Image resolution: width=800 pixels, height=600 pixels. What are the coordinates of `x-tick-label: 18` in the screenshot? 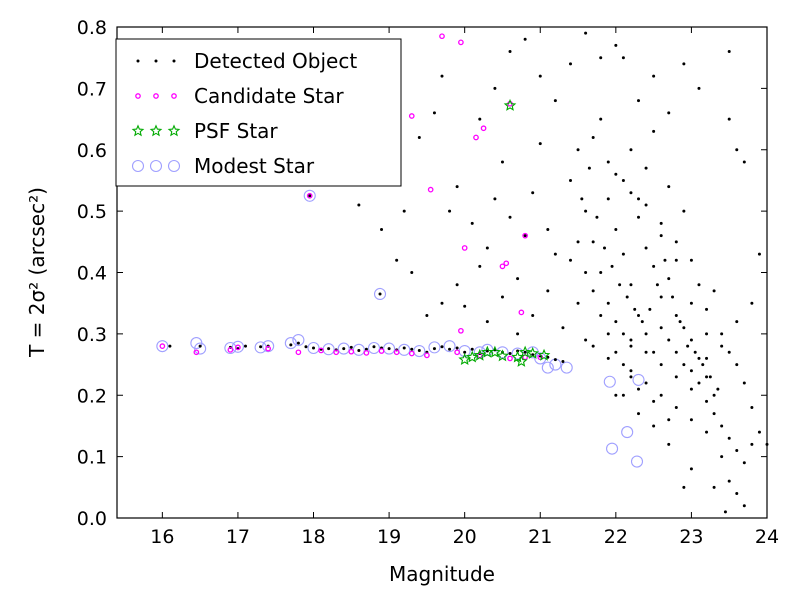 It's located at (313, 537).